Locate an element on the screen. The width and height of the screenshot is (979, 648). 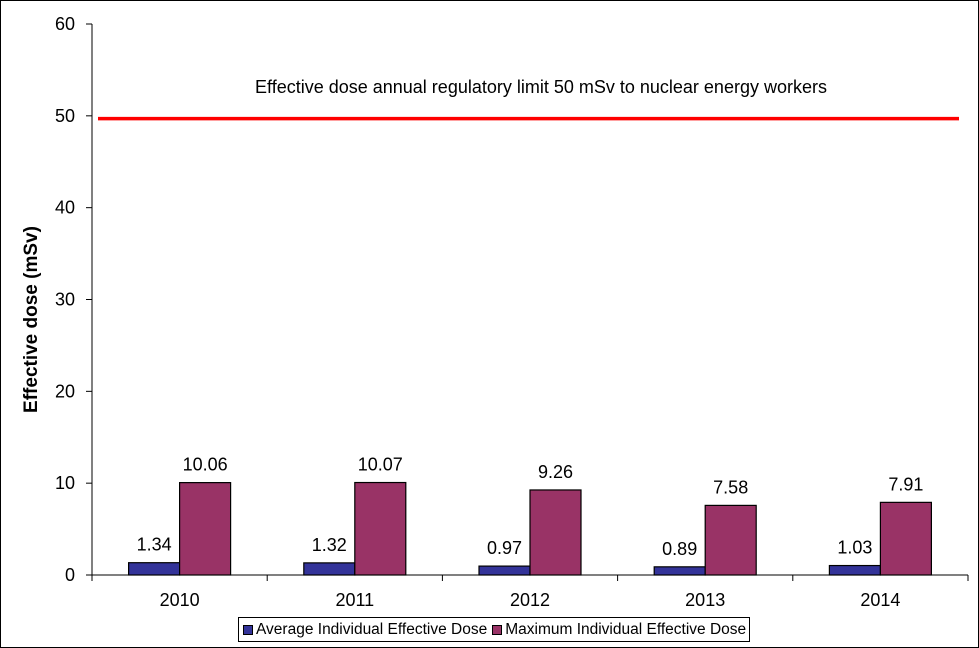
data-label-maximum: 7.91 is located at coordinates (905, 484).